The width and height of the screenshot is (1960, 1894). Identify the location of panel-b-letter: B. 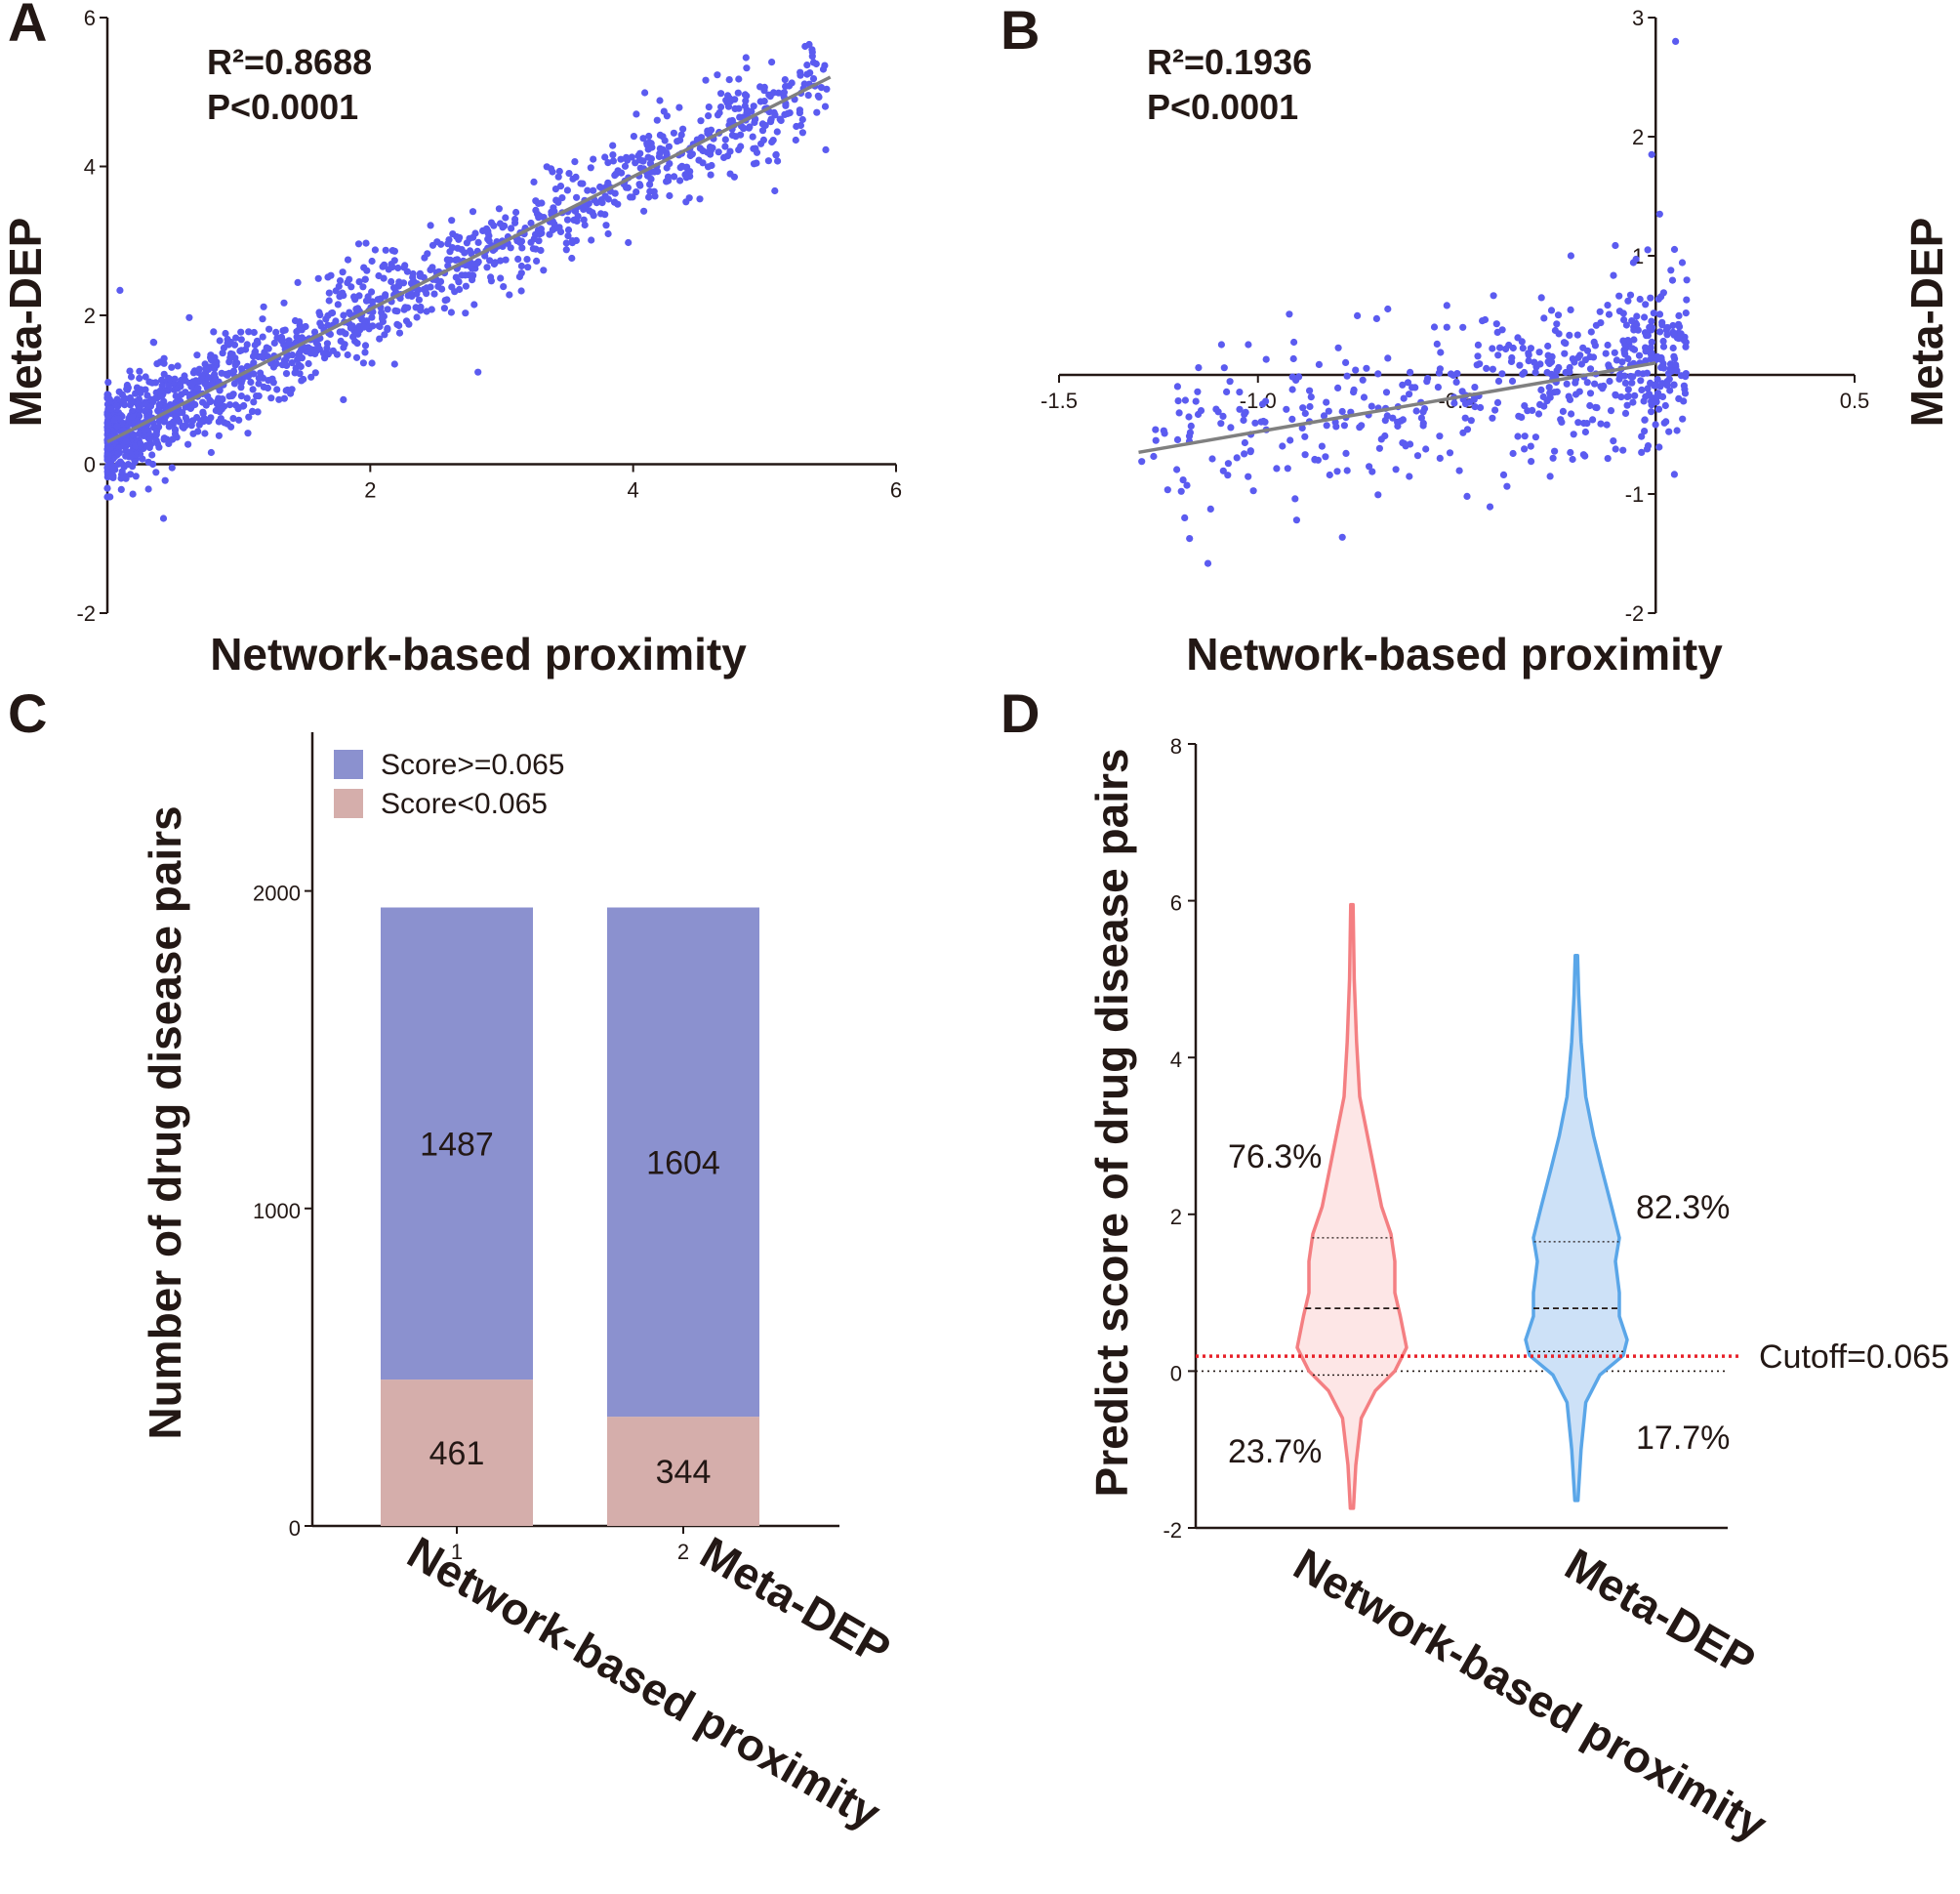
(1020, 30).